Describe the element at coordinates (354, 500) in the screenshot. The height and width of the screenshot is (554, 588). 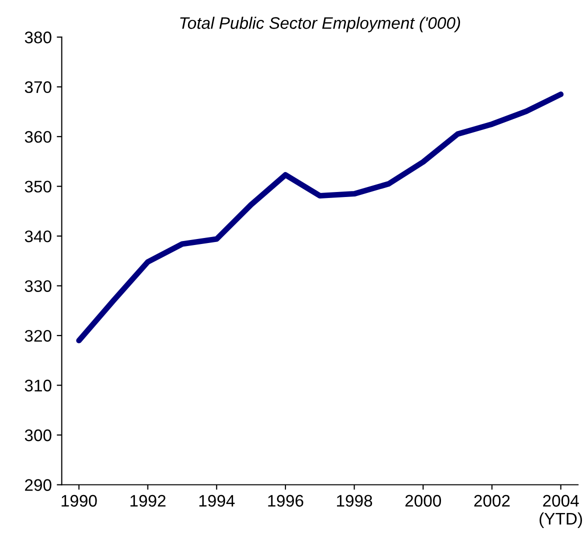
I see `x-tick-label: 1998` at that location.